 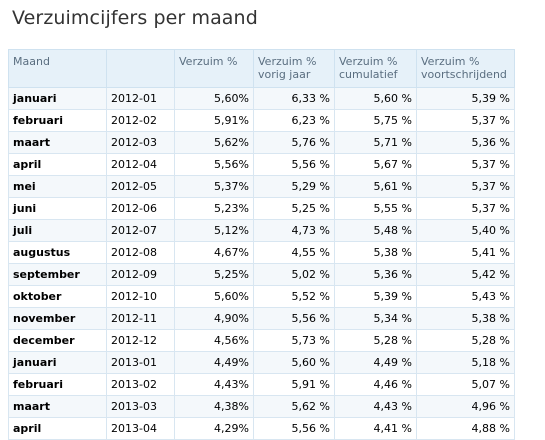 What do you see at coordinates (214, 252) in the screenshot?
I see `cell-verzuim: 4,67%` at bounding box center [214, 252].